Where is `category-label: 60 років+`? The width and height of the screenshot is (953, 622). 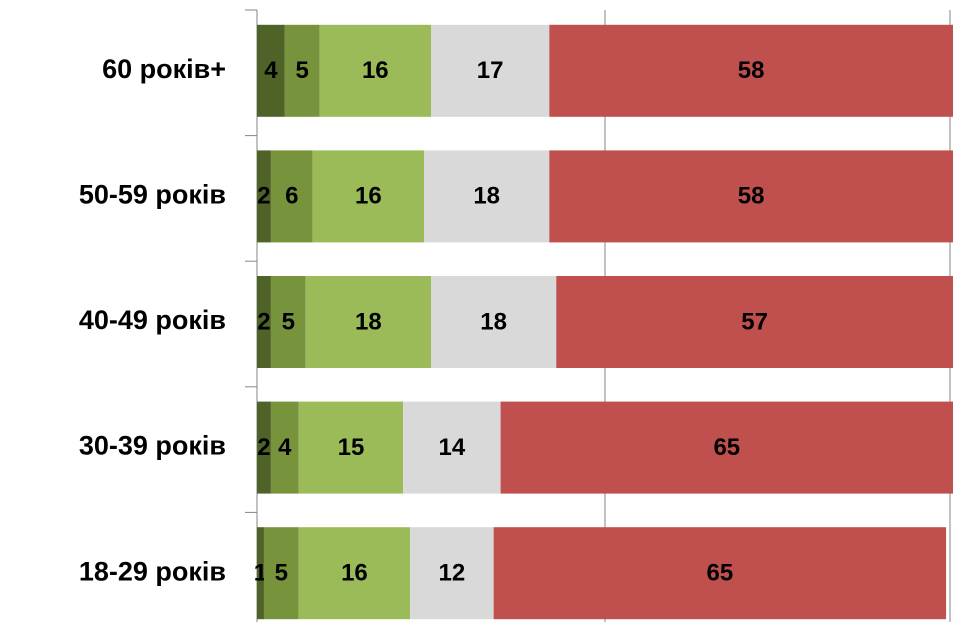 category-label: 60 років+ is located at coordinates (164, 69).